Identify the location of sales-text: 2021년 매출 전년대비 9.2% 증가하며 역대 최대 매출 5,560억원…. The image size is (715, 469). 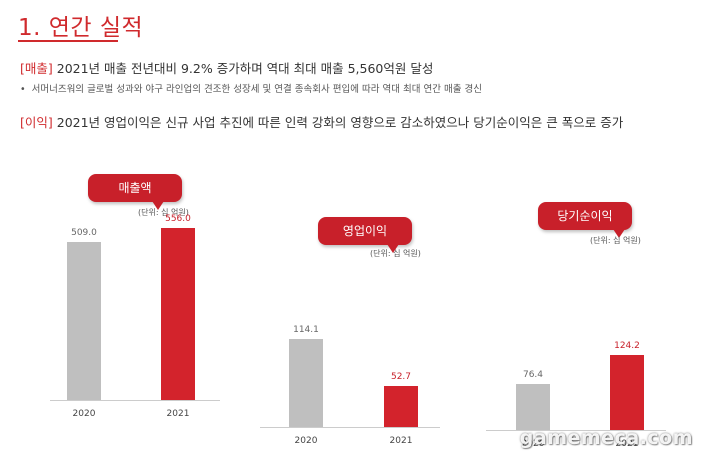
(243, 68).